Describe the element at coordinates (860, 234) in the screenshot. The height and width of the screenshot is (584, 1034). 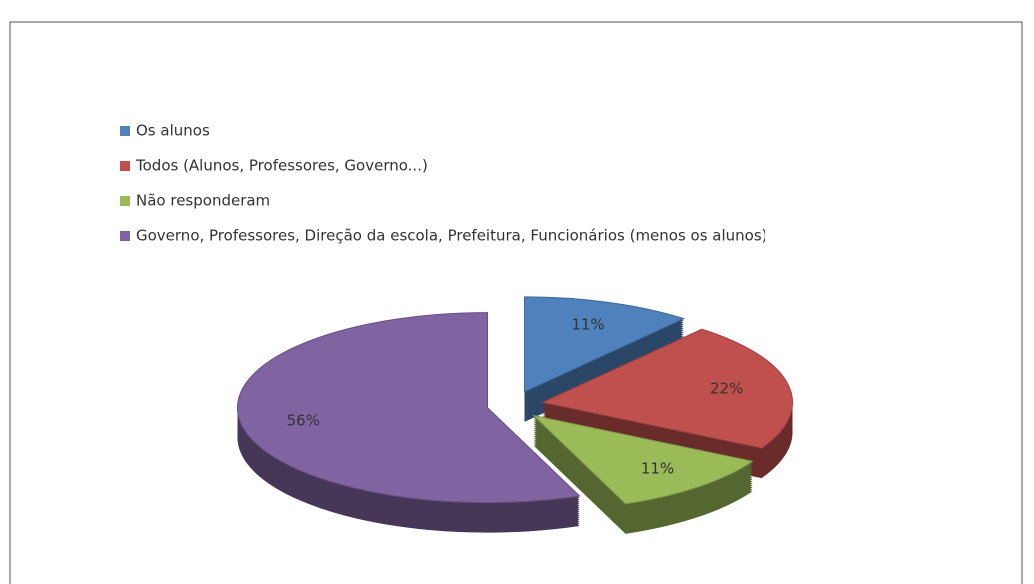
I see `legend-overlap` at that location.